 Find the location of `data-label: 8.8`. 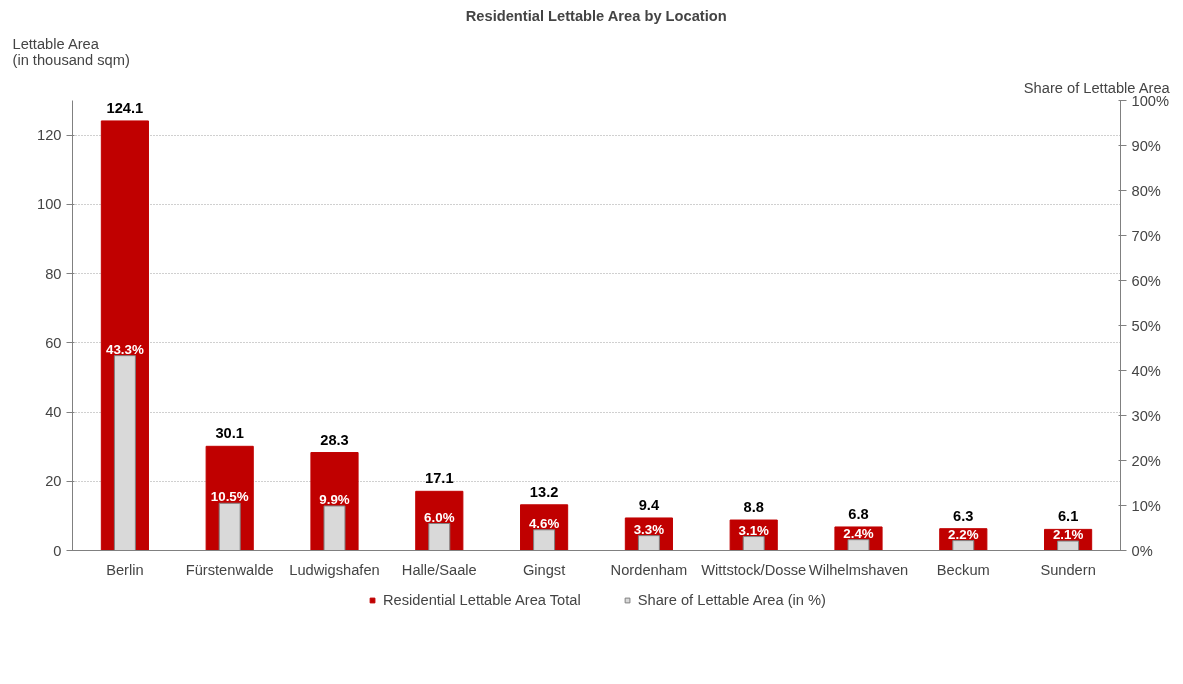

data-label: 8.8 is located at coordinates (753, 507).